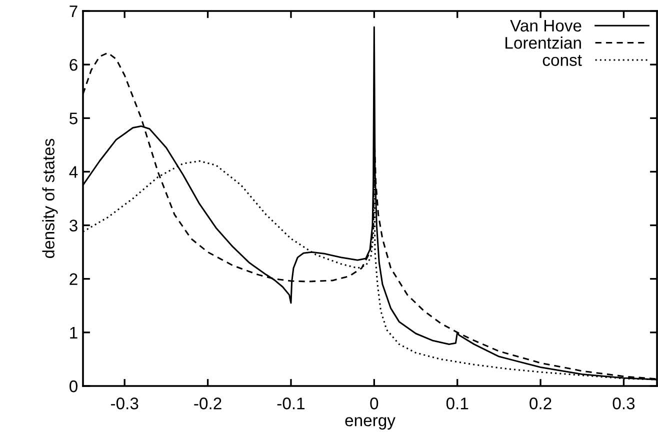  I want to click on y-tick-label: 3, so click(74, 226).